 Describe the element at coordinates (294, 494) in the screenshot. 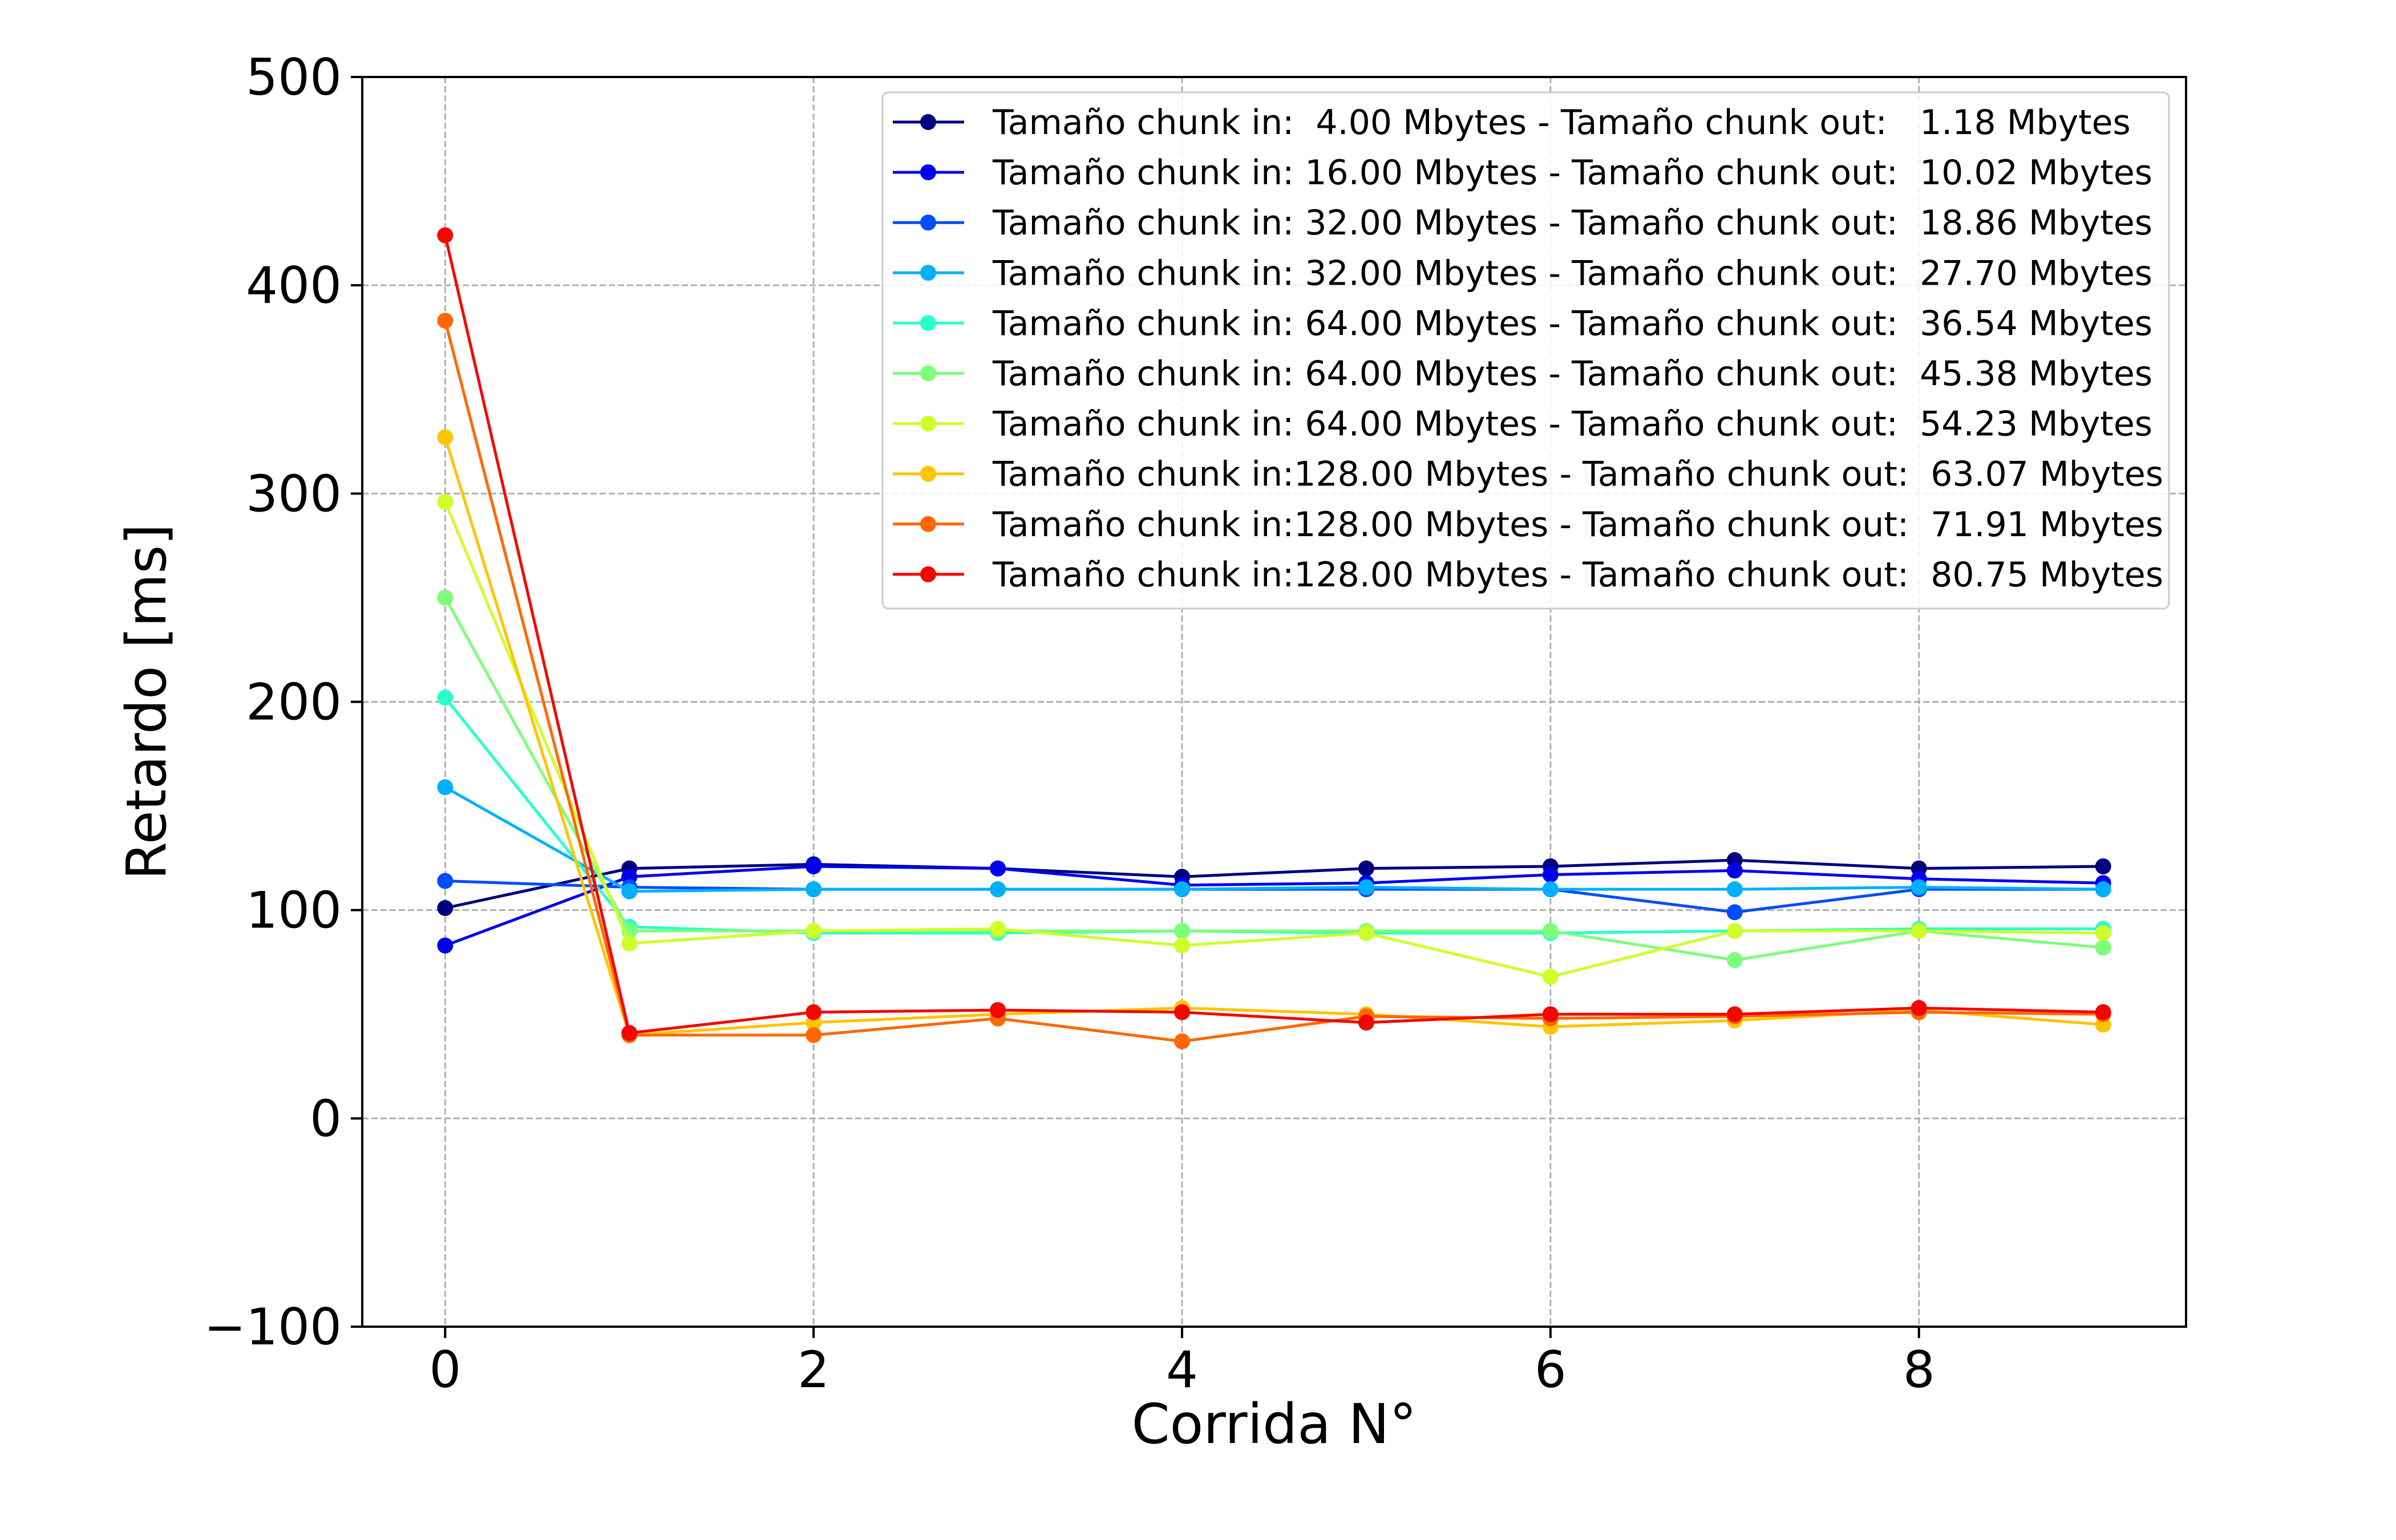

I see `y-tick-label: 300` at that location.